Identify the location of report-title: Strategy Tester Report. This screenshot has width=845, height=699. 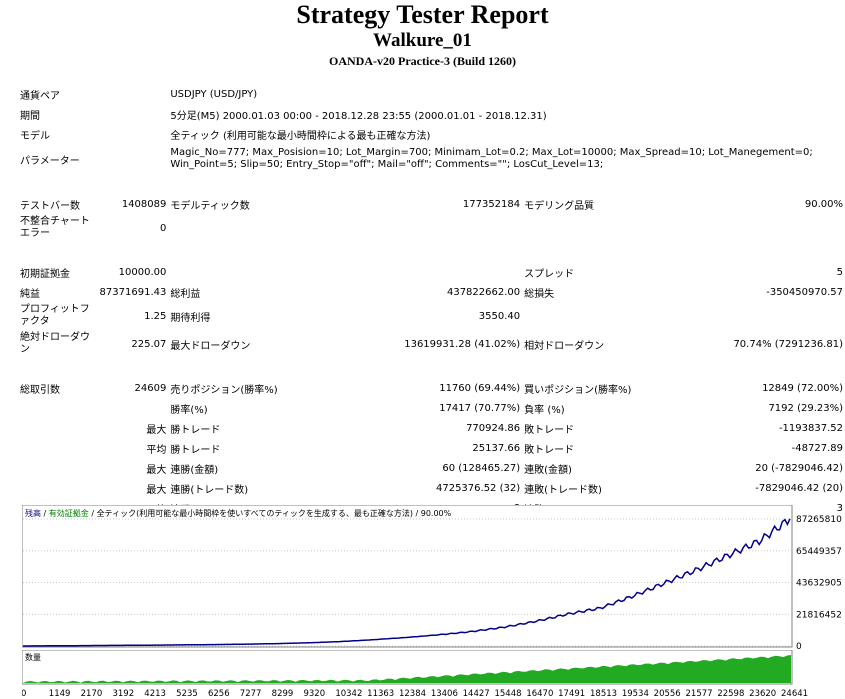
(422, 14).